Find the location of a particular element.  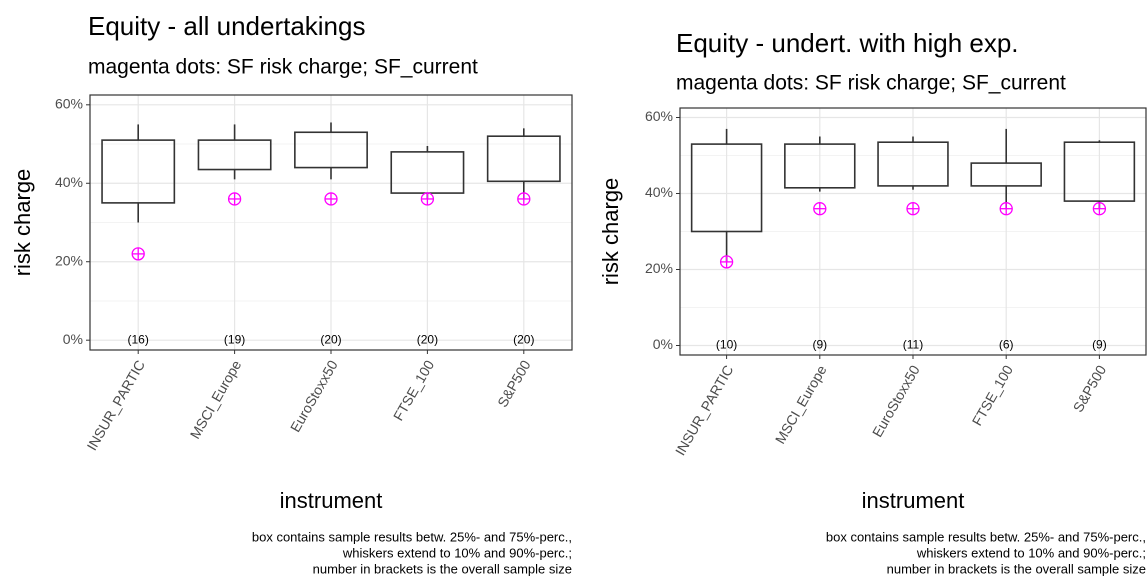

sample-size: (6) is located at coordinates (1006, 345).